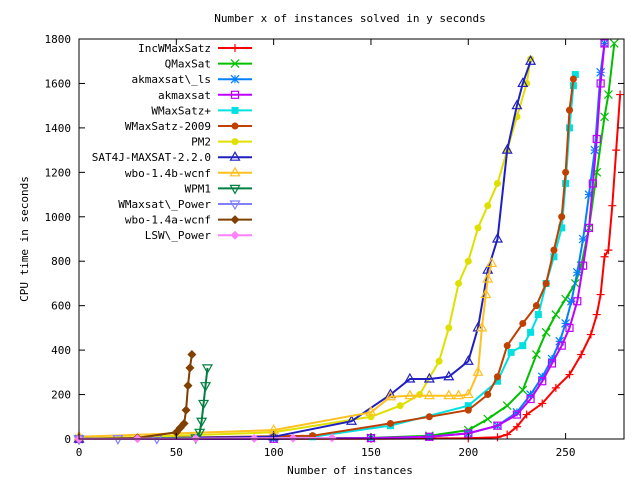  I want to click on legend-label: WMaxSatz+, so click(181, 110).